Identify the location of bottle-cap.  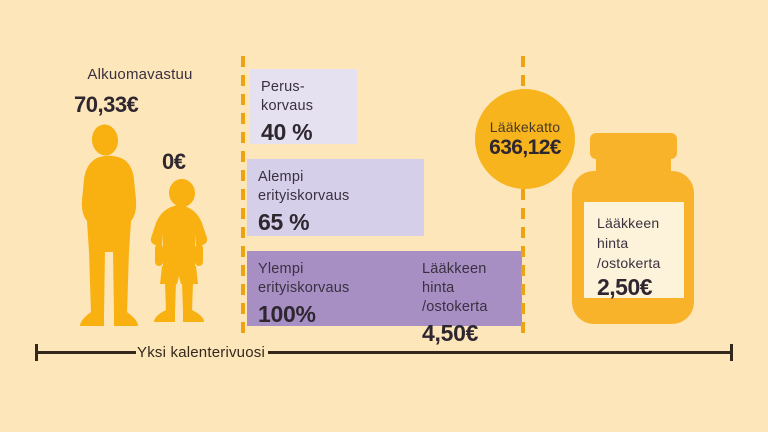
(633, 146).